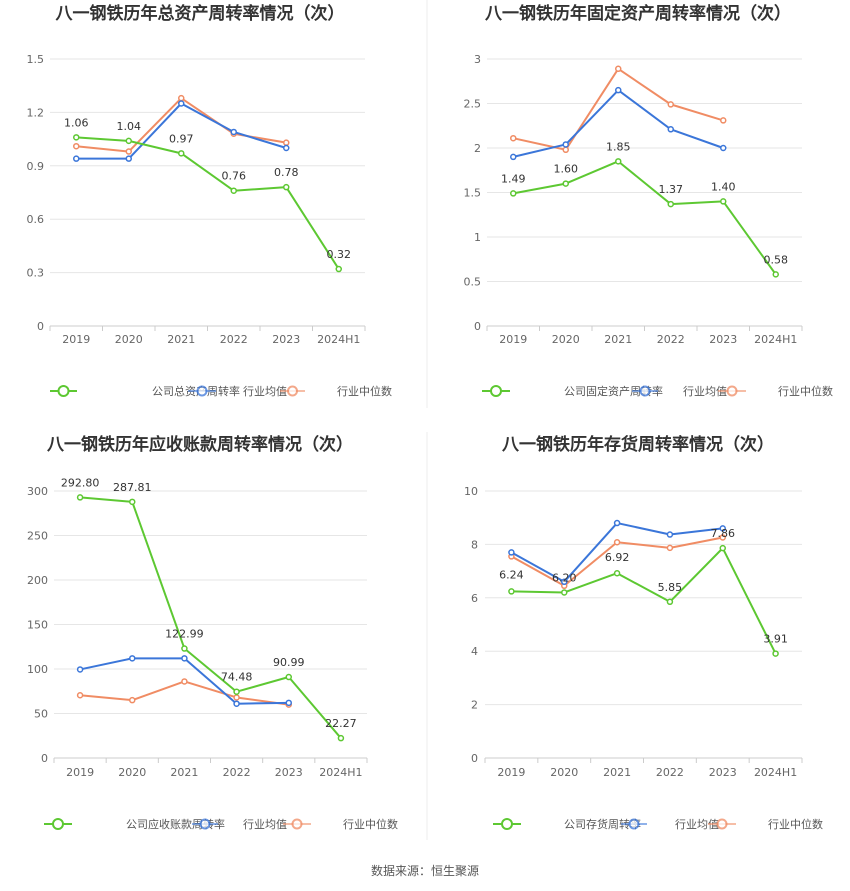 The width and height of the screenshot is (850, 891). I want to click on y-tick-label: 0.6, so click(36, 219).